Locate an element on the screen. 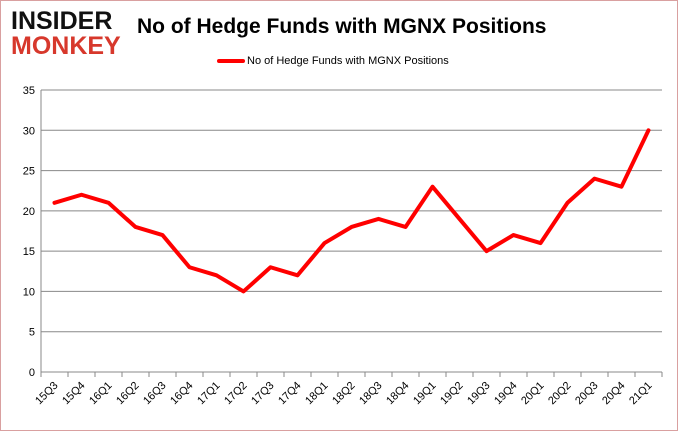  x-tick-label: 18Q3 is located at coordinates (371, 394).